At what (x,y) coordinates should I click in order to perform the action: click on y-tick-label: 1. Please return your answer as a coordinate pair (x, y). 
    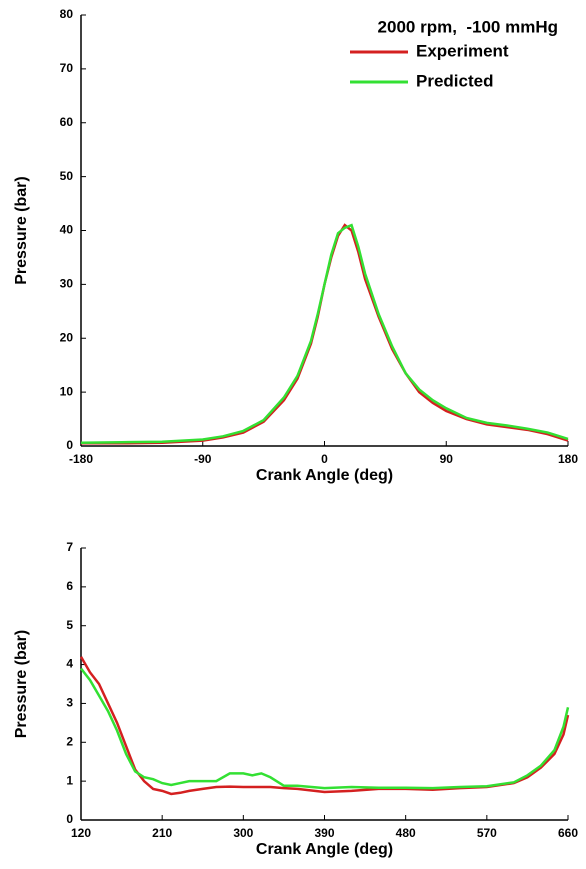
    Looking at the image, I should click on (69, 780).